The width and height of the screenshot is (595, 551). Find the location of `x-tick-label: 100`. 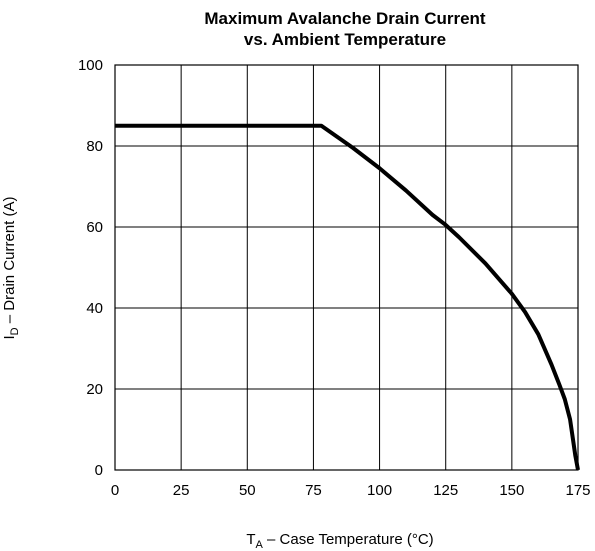

x-tick-label: 100 is located at coordinates (379, 490).